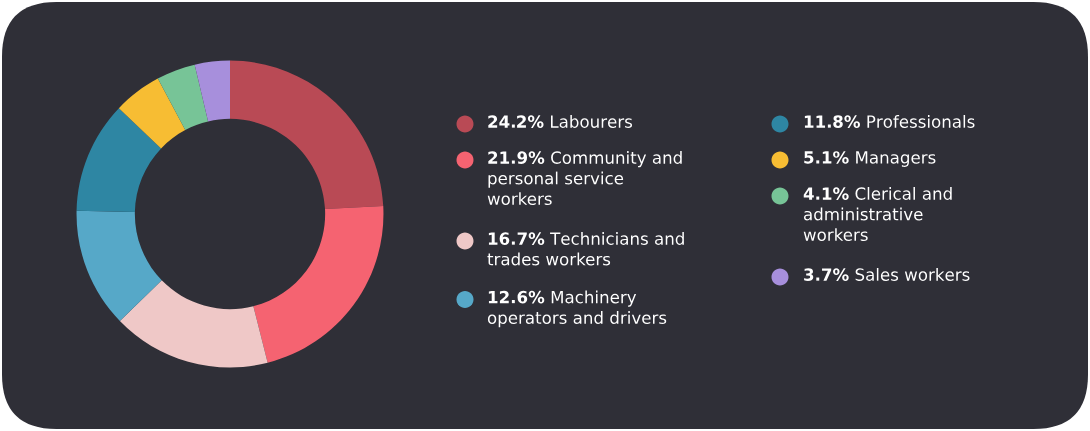 This screenshot has height=431, width=1090. Describe the element at coordinates (585, 249) in the screenshot. I see `legend-label: 16.7% Technicians and trades workers` at that location.